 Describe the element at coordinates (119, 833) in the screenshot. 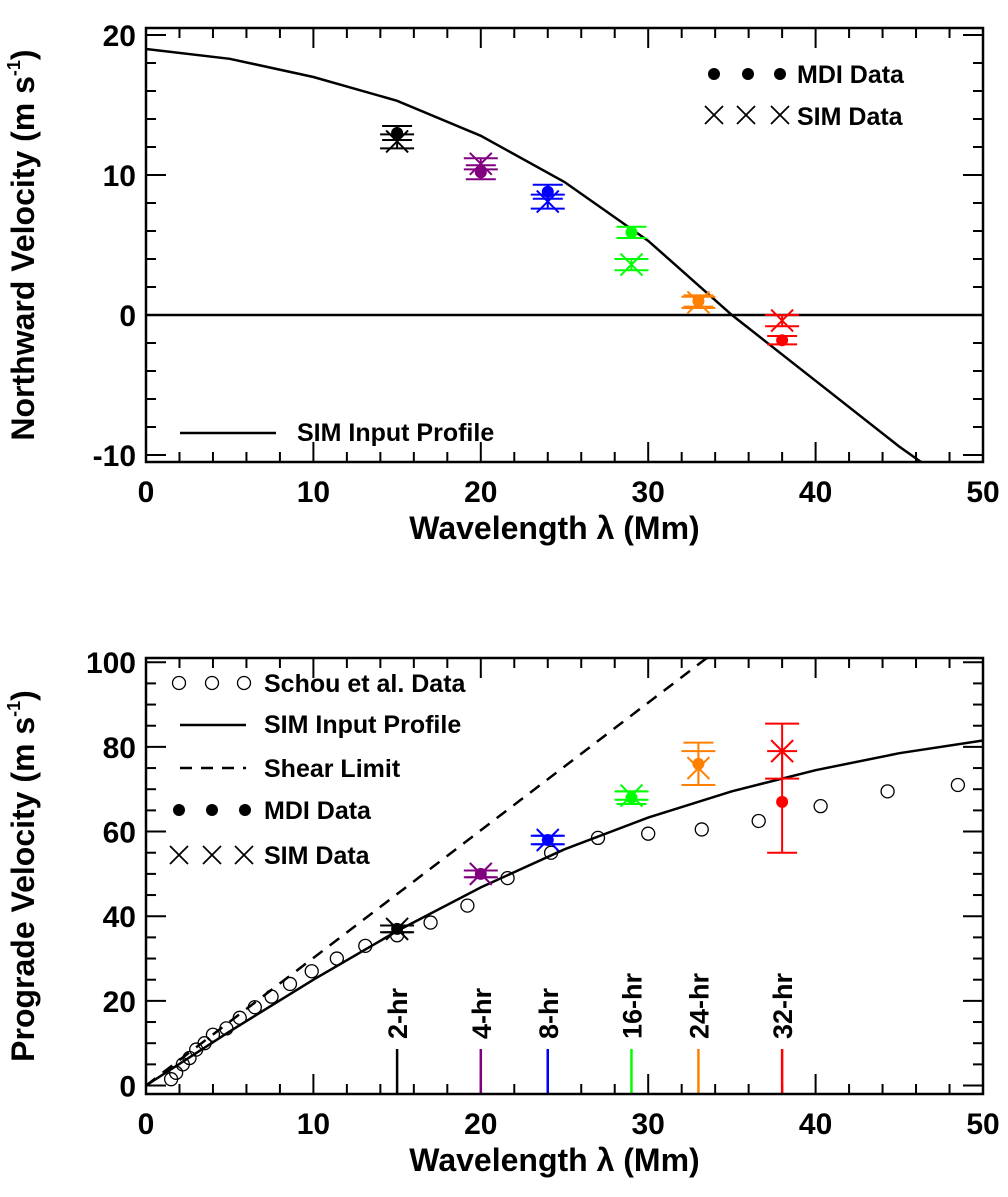

I see `y-tick-label: 60` at that location.